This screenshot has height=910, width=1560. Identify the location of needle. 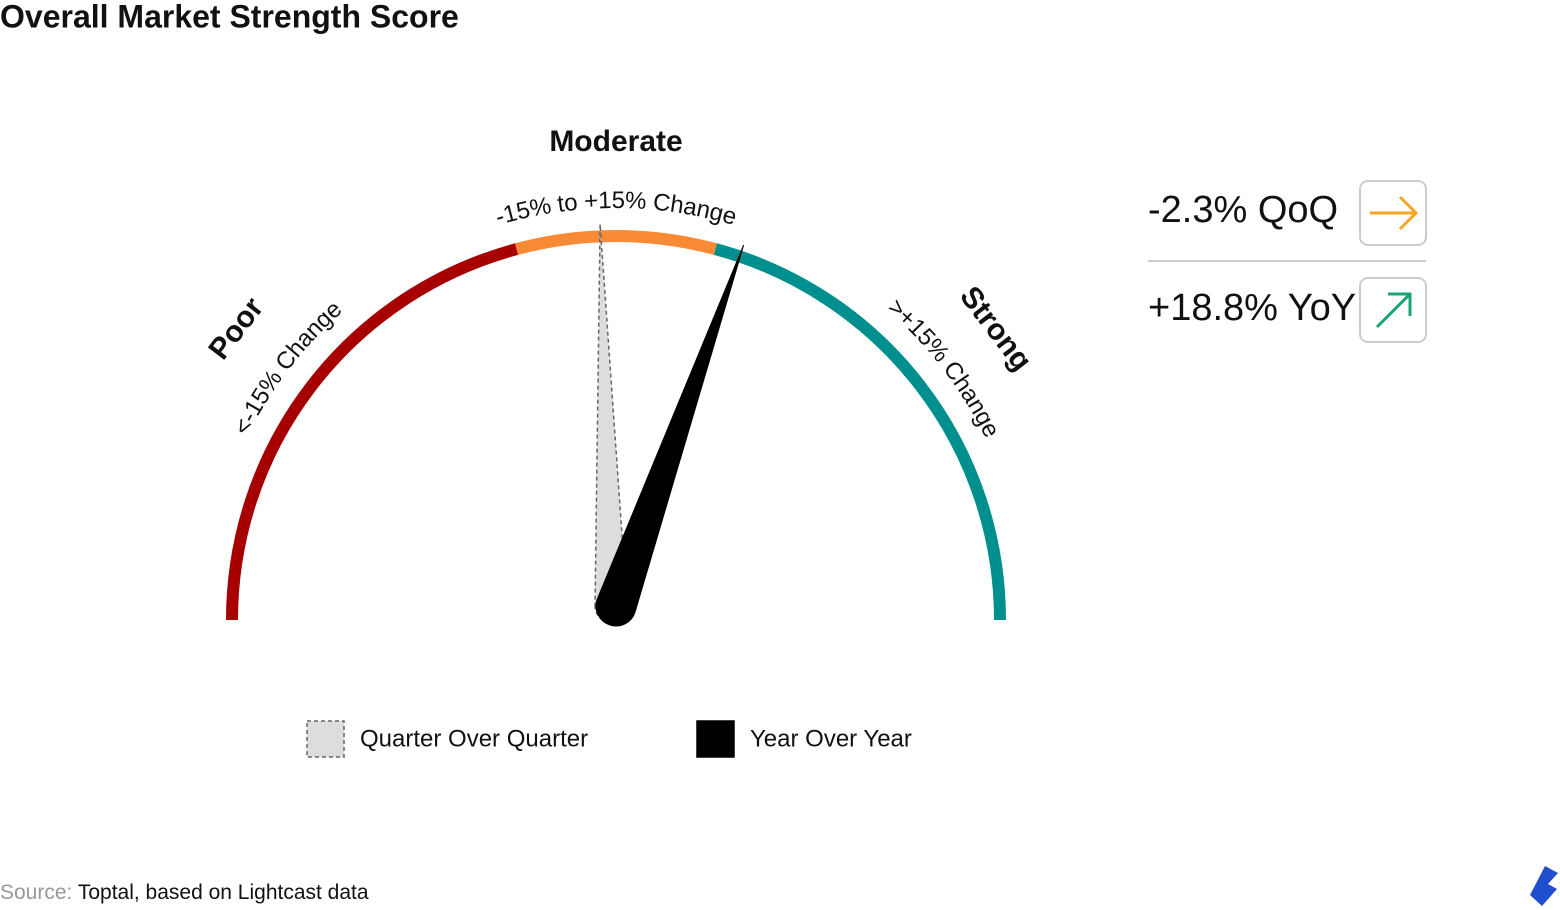
(670, 435).